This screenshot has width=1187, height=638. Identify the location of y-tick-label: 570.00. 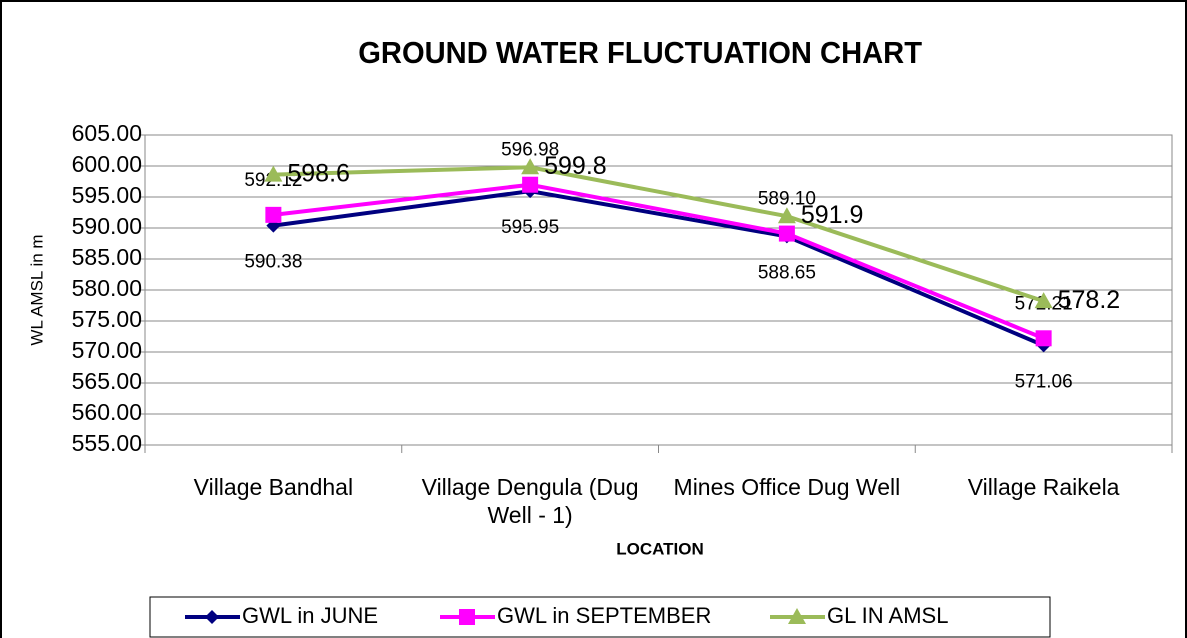
(107, 350).